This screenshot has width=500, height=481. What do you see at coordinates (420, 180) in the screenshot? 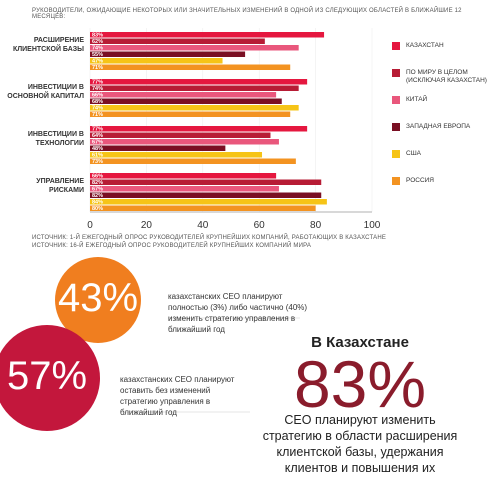
I see `legend-label: РОССИЯ` at bounding box center [420, 180].